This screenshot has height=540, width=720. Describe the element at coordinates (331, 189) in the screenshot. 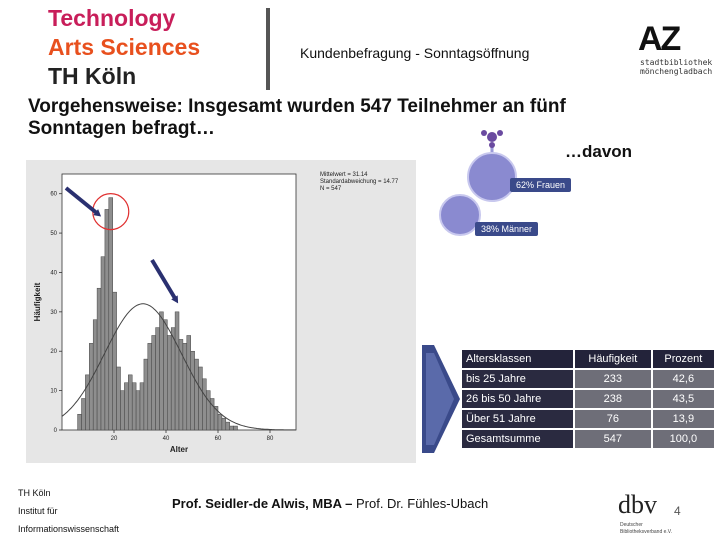

I see `stats-n: N = 547` at that location.